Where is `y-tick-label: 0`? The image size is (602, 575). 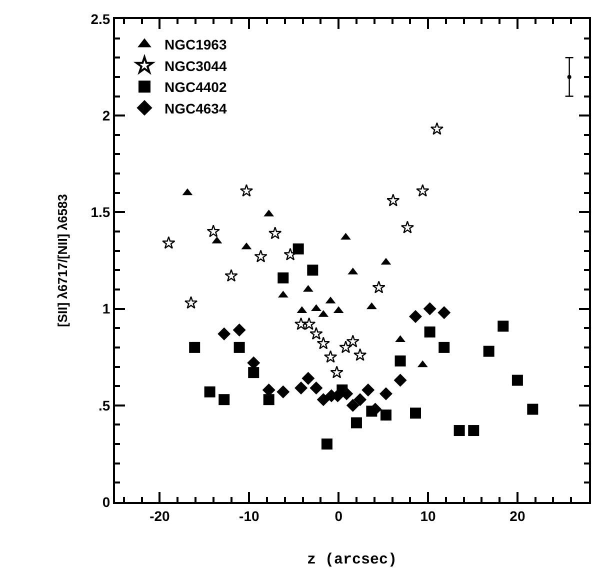
y-tick-label: 0 is located at coordinates (106, 502).